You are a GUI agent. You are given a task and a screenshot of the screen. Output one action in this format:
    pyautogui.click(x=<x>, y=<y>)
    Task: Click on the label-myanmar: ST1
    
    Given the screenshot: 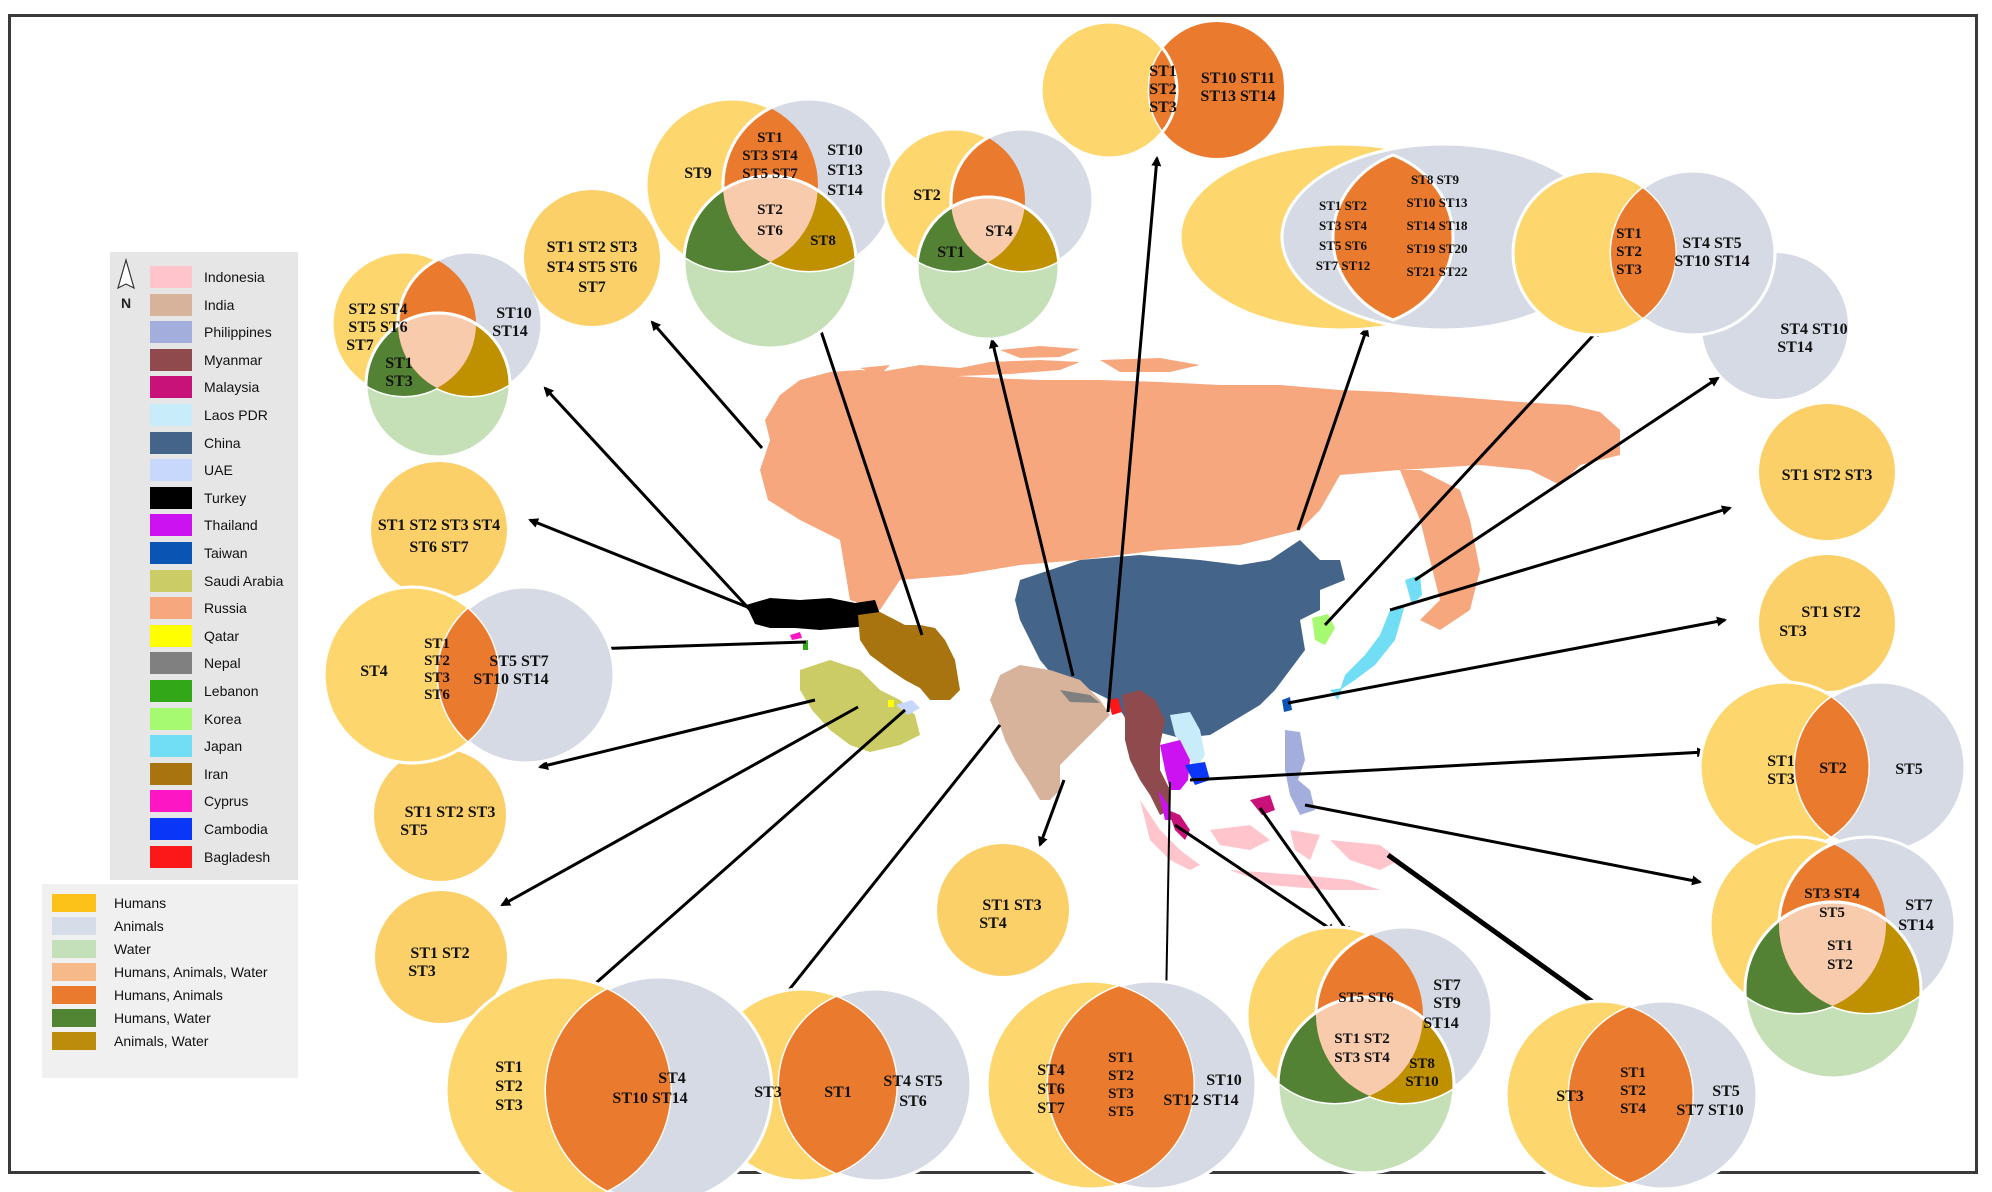 What is the action you would take?
    pyautogui.click(x=1121, y=1058)
    